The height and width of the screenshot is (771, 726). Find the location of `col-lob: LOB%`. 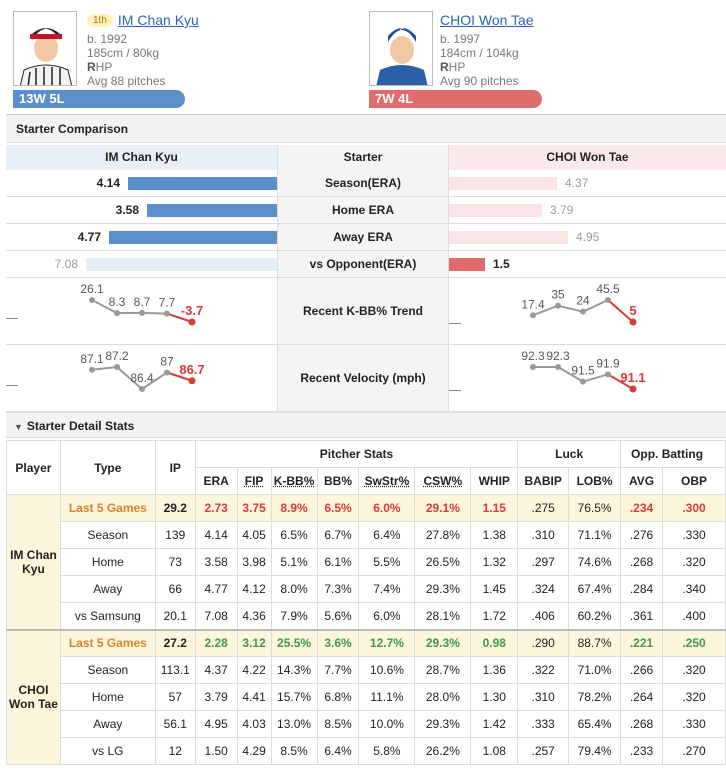

col-lob: LOB% is located at coordinates (595, 481).